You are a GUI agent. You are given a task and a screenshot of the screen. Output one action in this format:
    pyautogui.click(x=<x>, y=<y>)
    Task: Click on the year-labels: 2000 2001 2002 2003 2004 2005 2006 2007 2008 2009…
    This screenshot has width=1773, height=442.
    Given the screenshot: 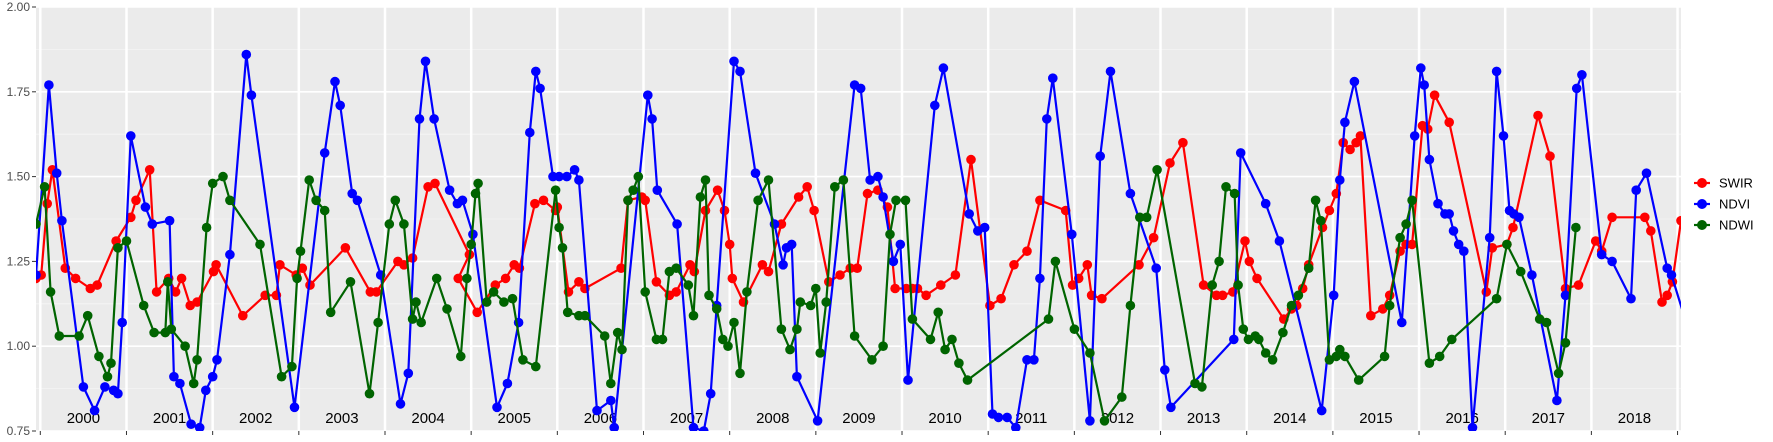 What is the action you would take?
    pyautogui.click(x=859, y=418)
    